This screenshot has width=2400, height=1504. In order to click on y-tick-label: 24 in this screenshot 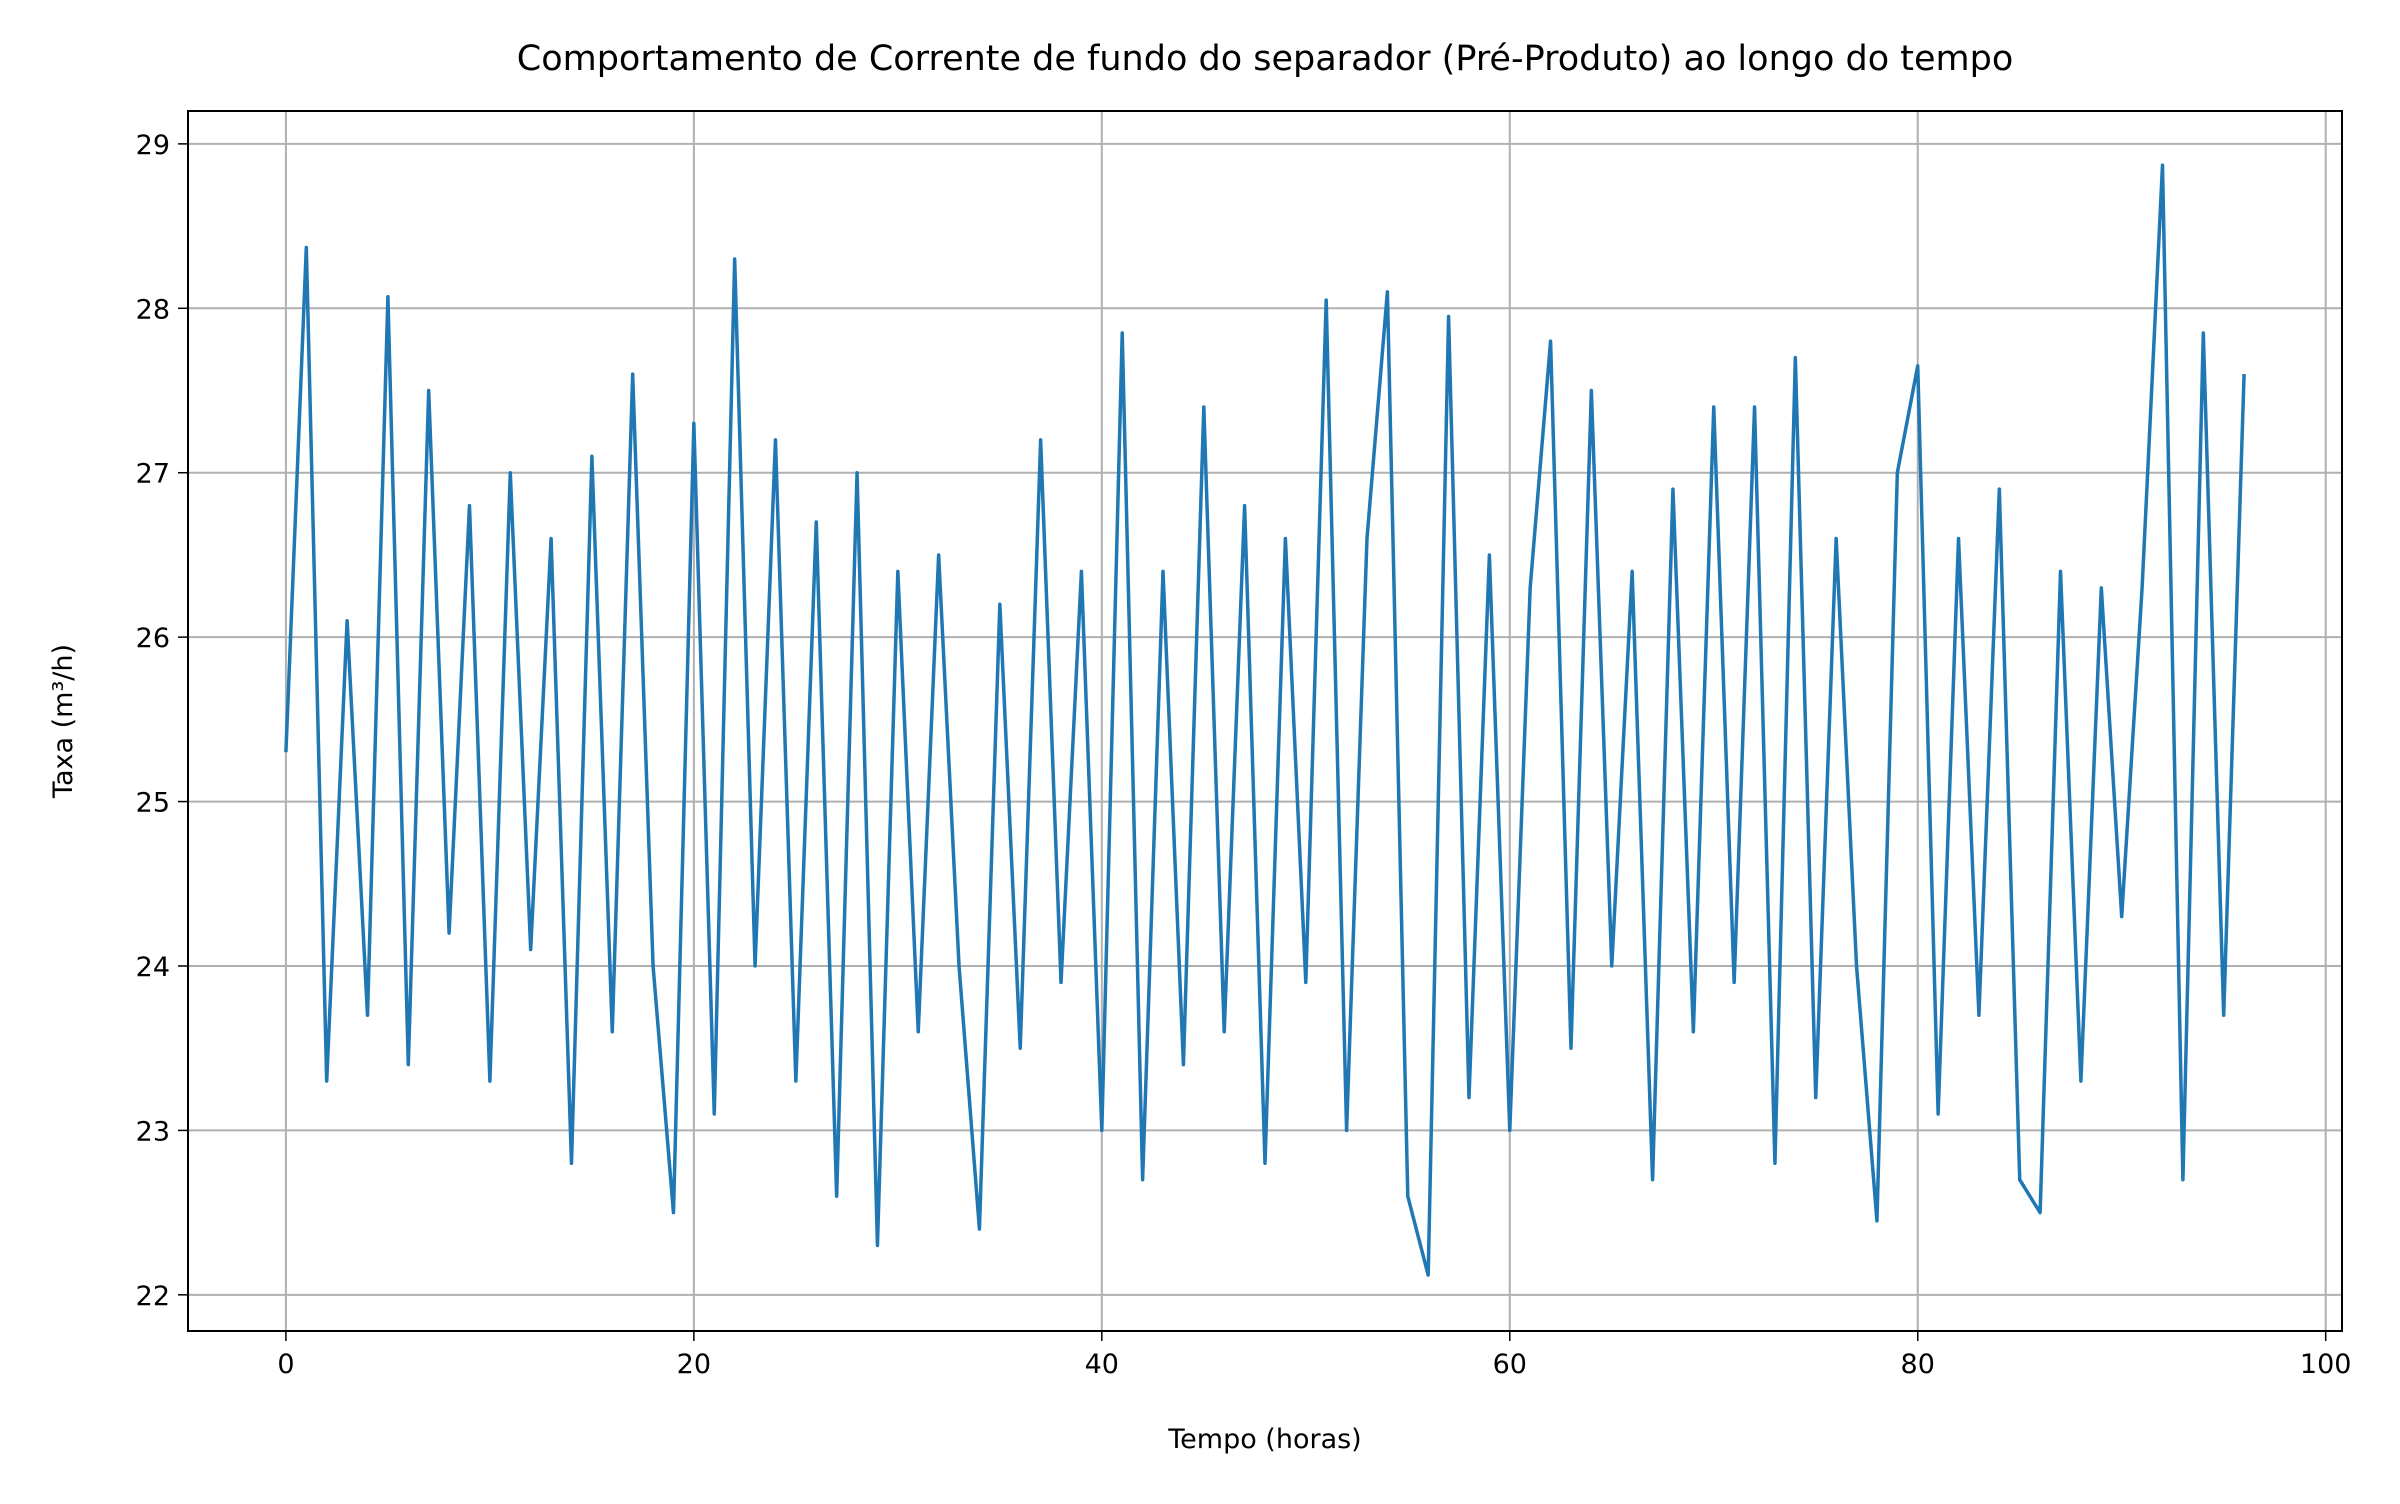, I will do `click(153, 967)`.